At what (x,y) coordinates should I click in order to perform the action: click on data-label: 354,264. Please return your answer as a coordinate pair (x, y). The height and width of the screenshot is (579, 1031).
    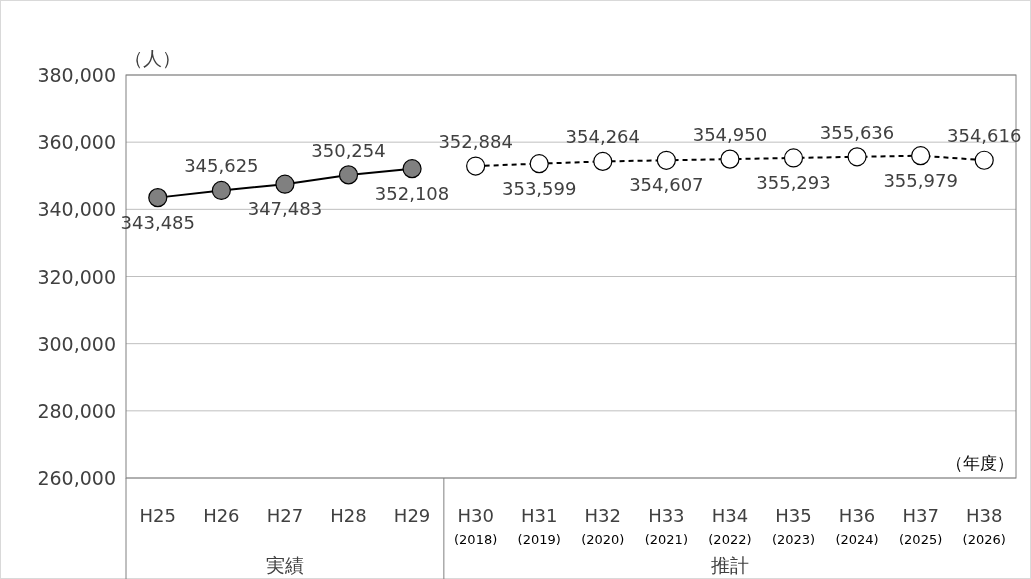
    Looking at the image, I should click on (602, 137).